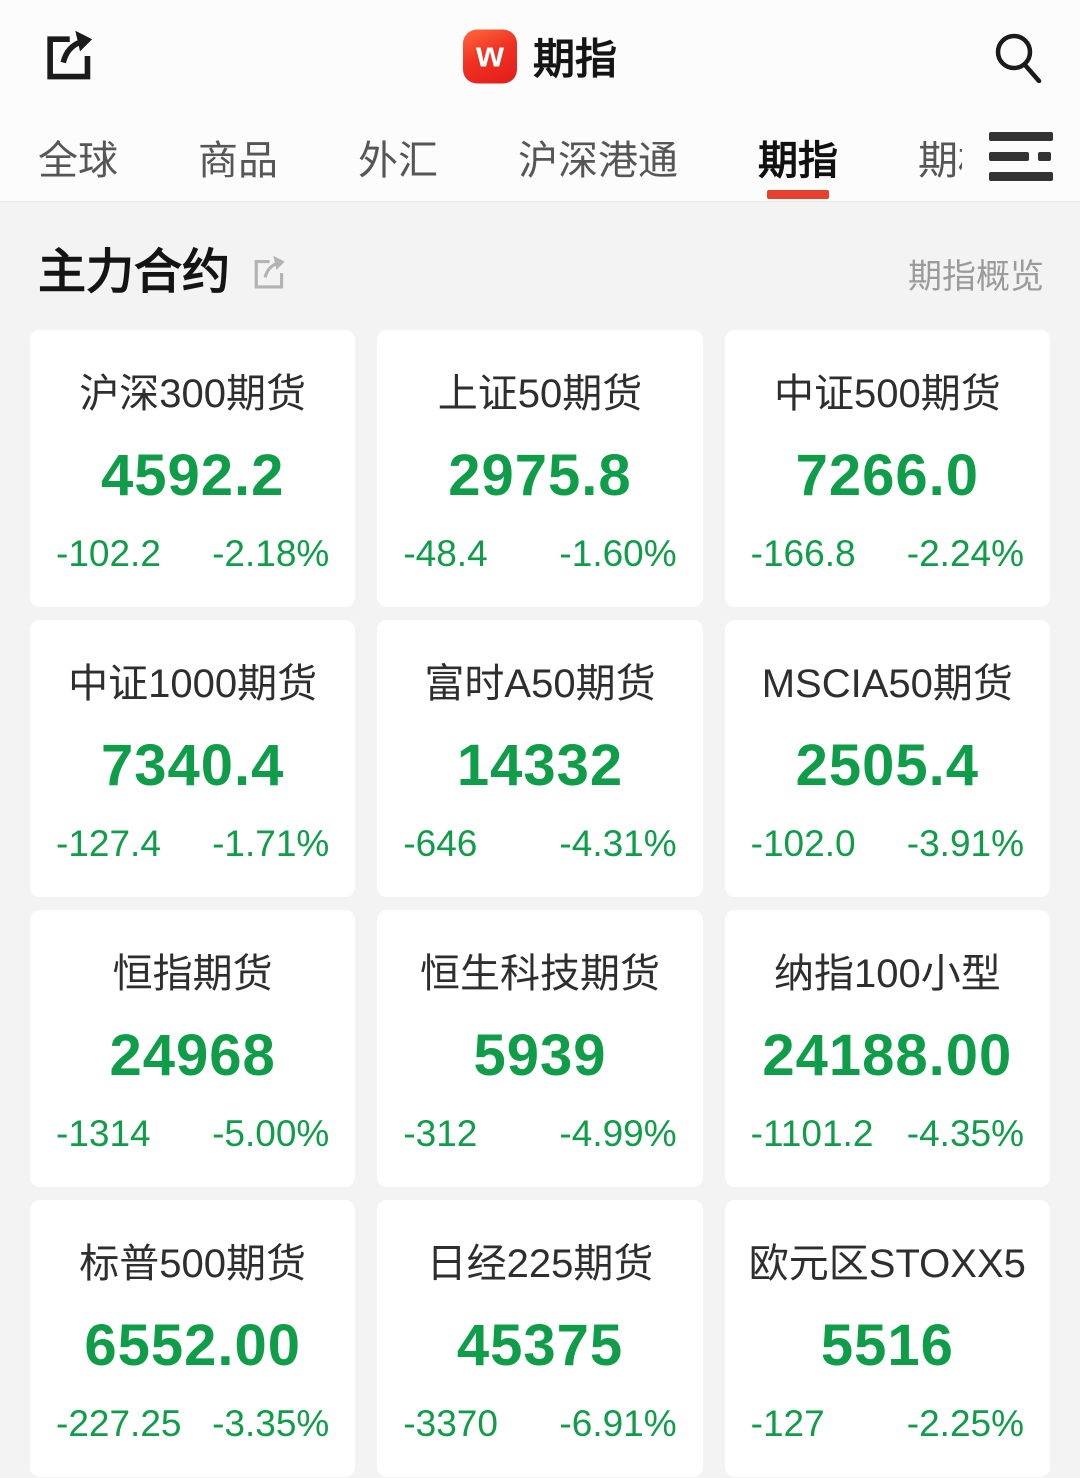  I want to click on contract-name: 欧元区STOXX5, so click(887, 1264).